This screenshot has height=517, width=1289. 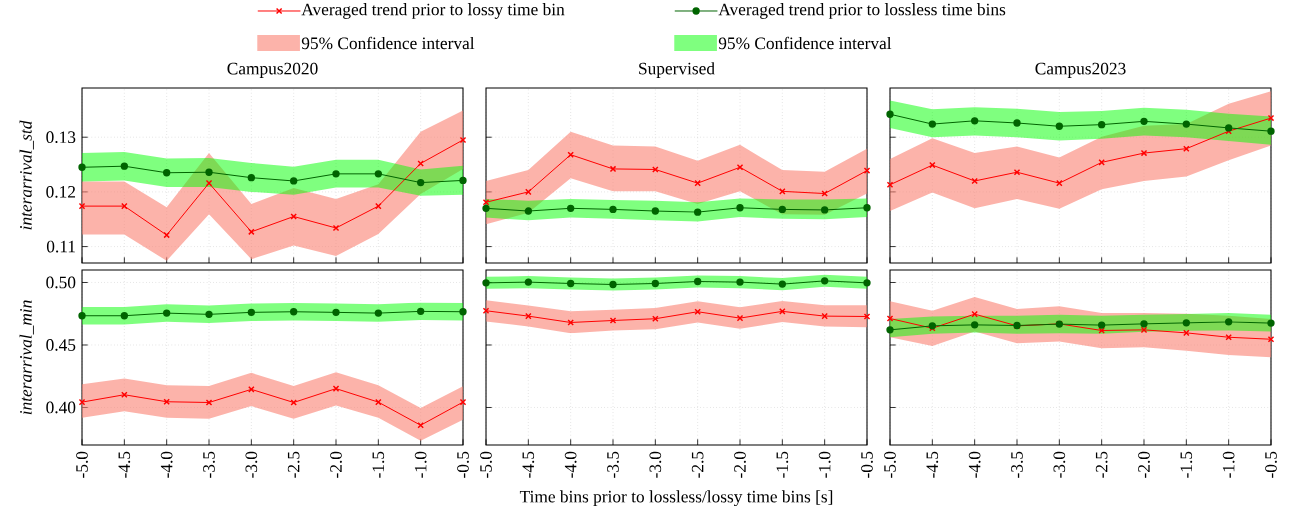 What do you see at coordinates (61, 192) in the screenshot?
I see `y-tick-label: 0.12` at bounding box center [61, 192].